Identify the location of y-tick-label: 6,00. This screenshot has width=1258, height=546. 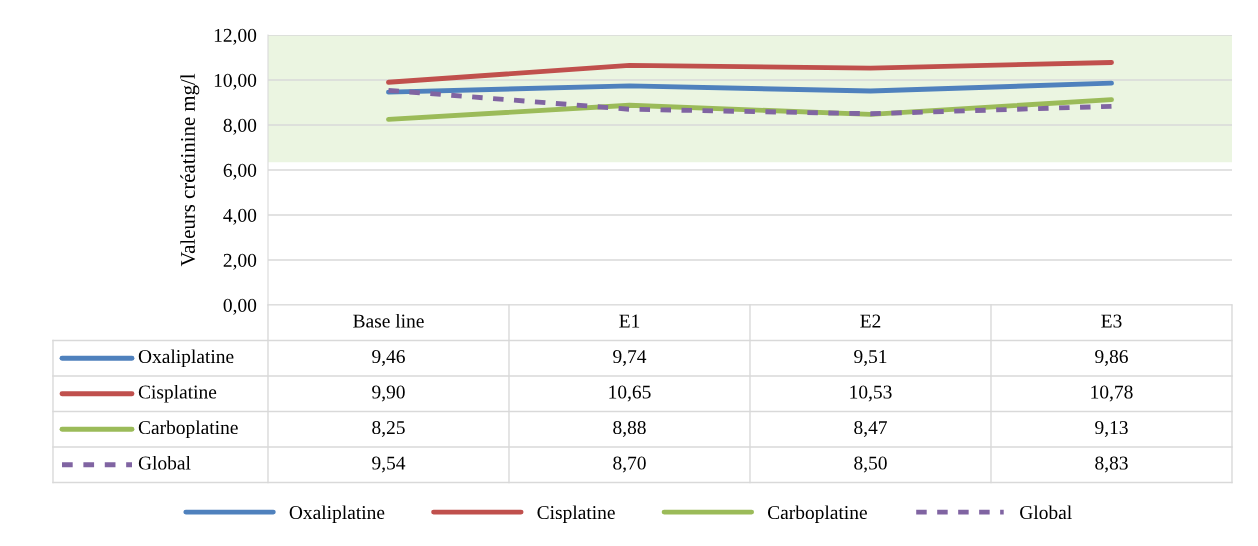
(240, 171).